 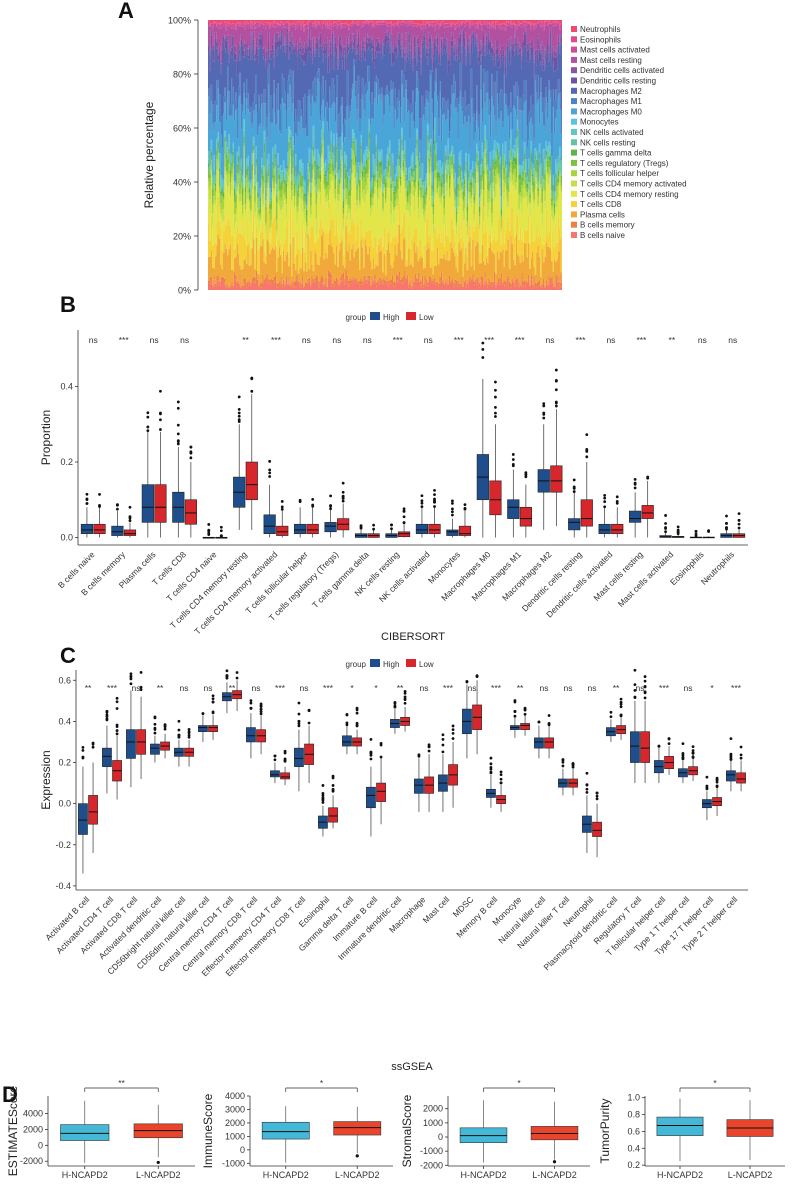 What do you see at coordinates (13, 1130) in the screenshot?
I see `y-axis-title: ESTIMATEScore` at bounding box center [13, 1130].